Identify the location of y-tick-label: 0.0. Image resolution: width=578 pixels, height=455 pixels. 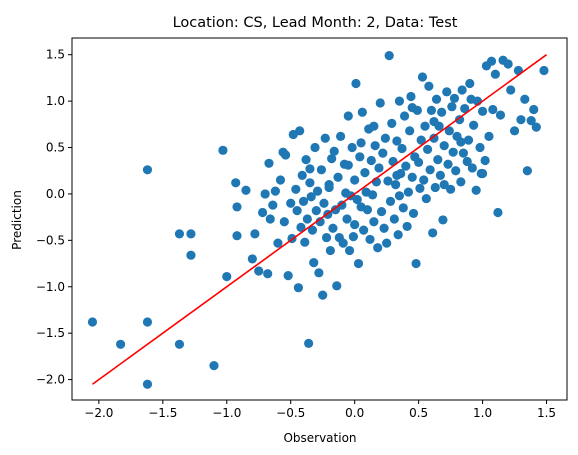
(55, 194).